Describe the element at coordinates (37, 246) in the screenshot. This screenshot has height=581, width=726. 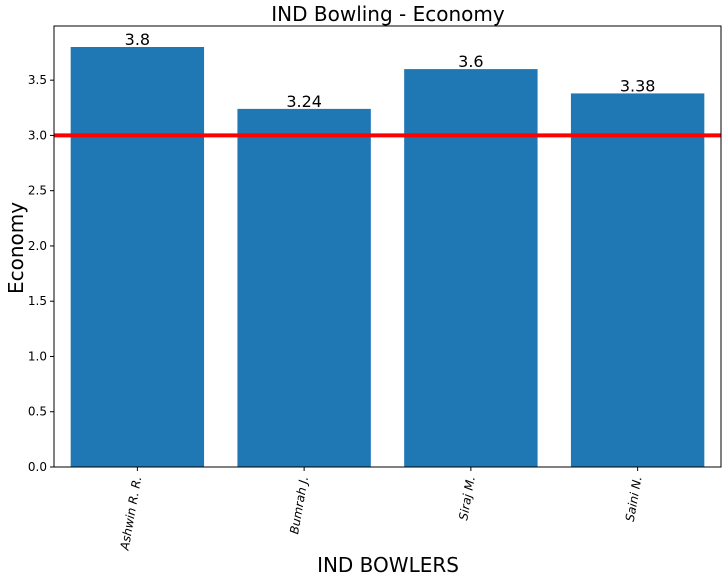
I see `y-tick-label: 2.0` at that location.